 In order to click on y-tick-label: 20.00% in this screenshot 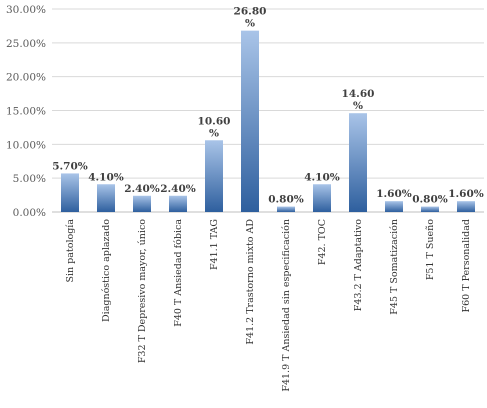, I will do `click(26, 78)`.